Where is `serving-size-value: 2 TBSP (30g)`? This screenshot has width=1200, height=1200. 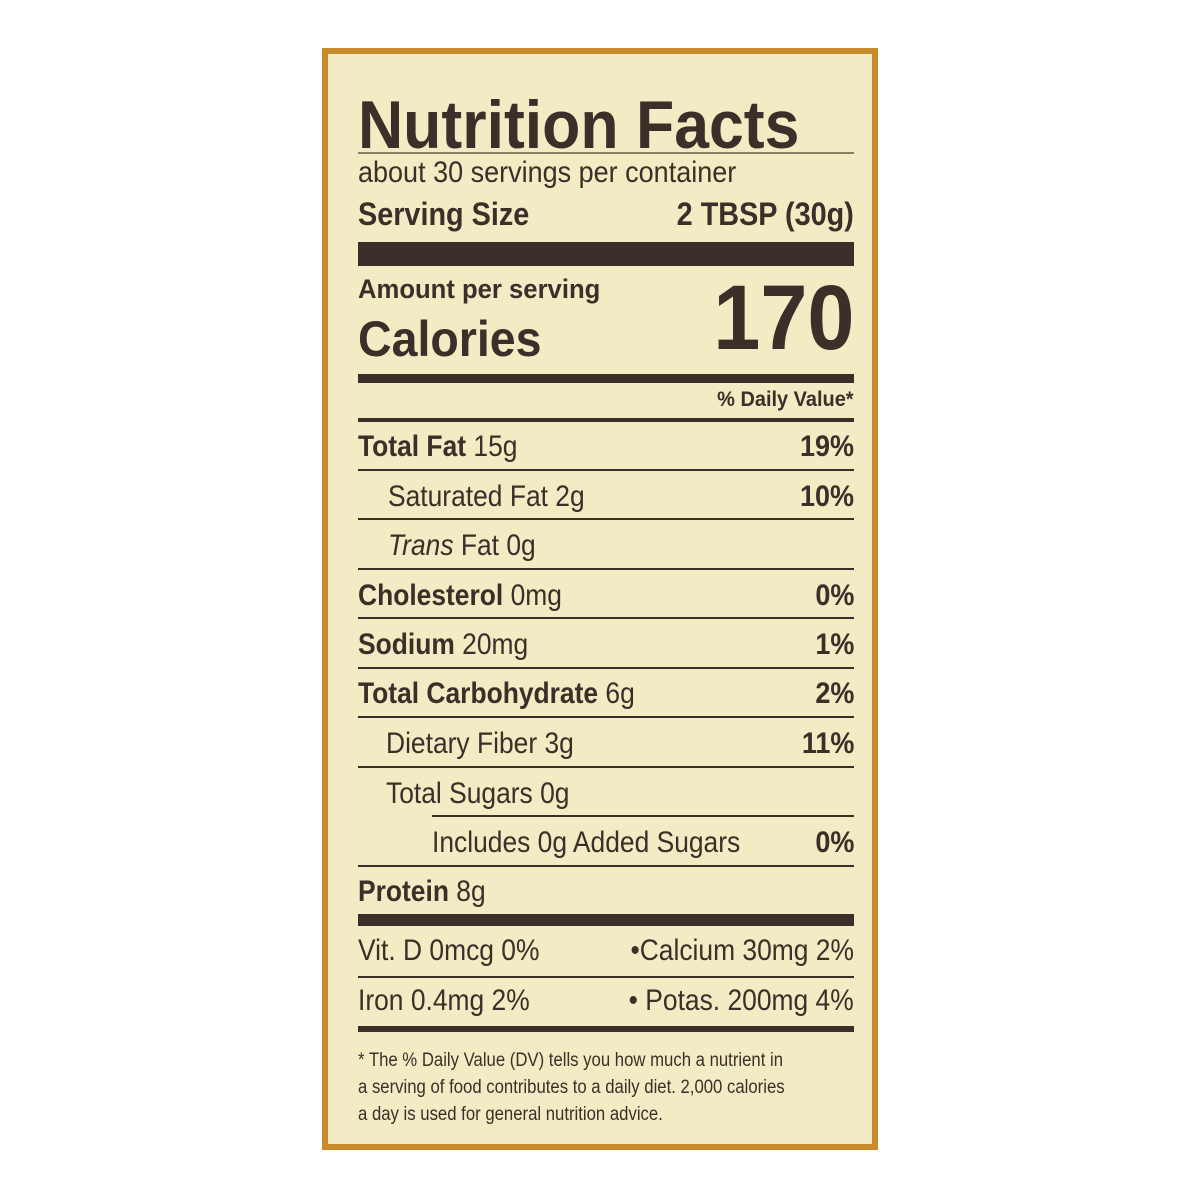
serving-size-value: 2 TBSP (30g) is located at coordinates (765, 214).